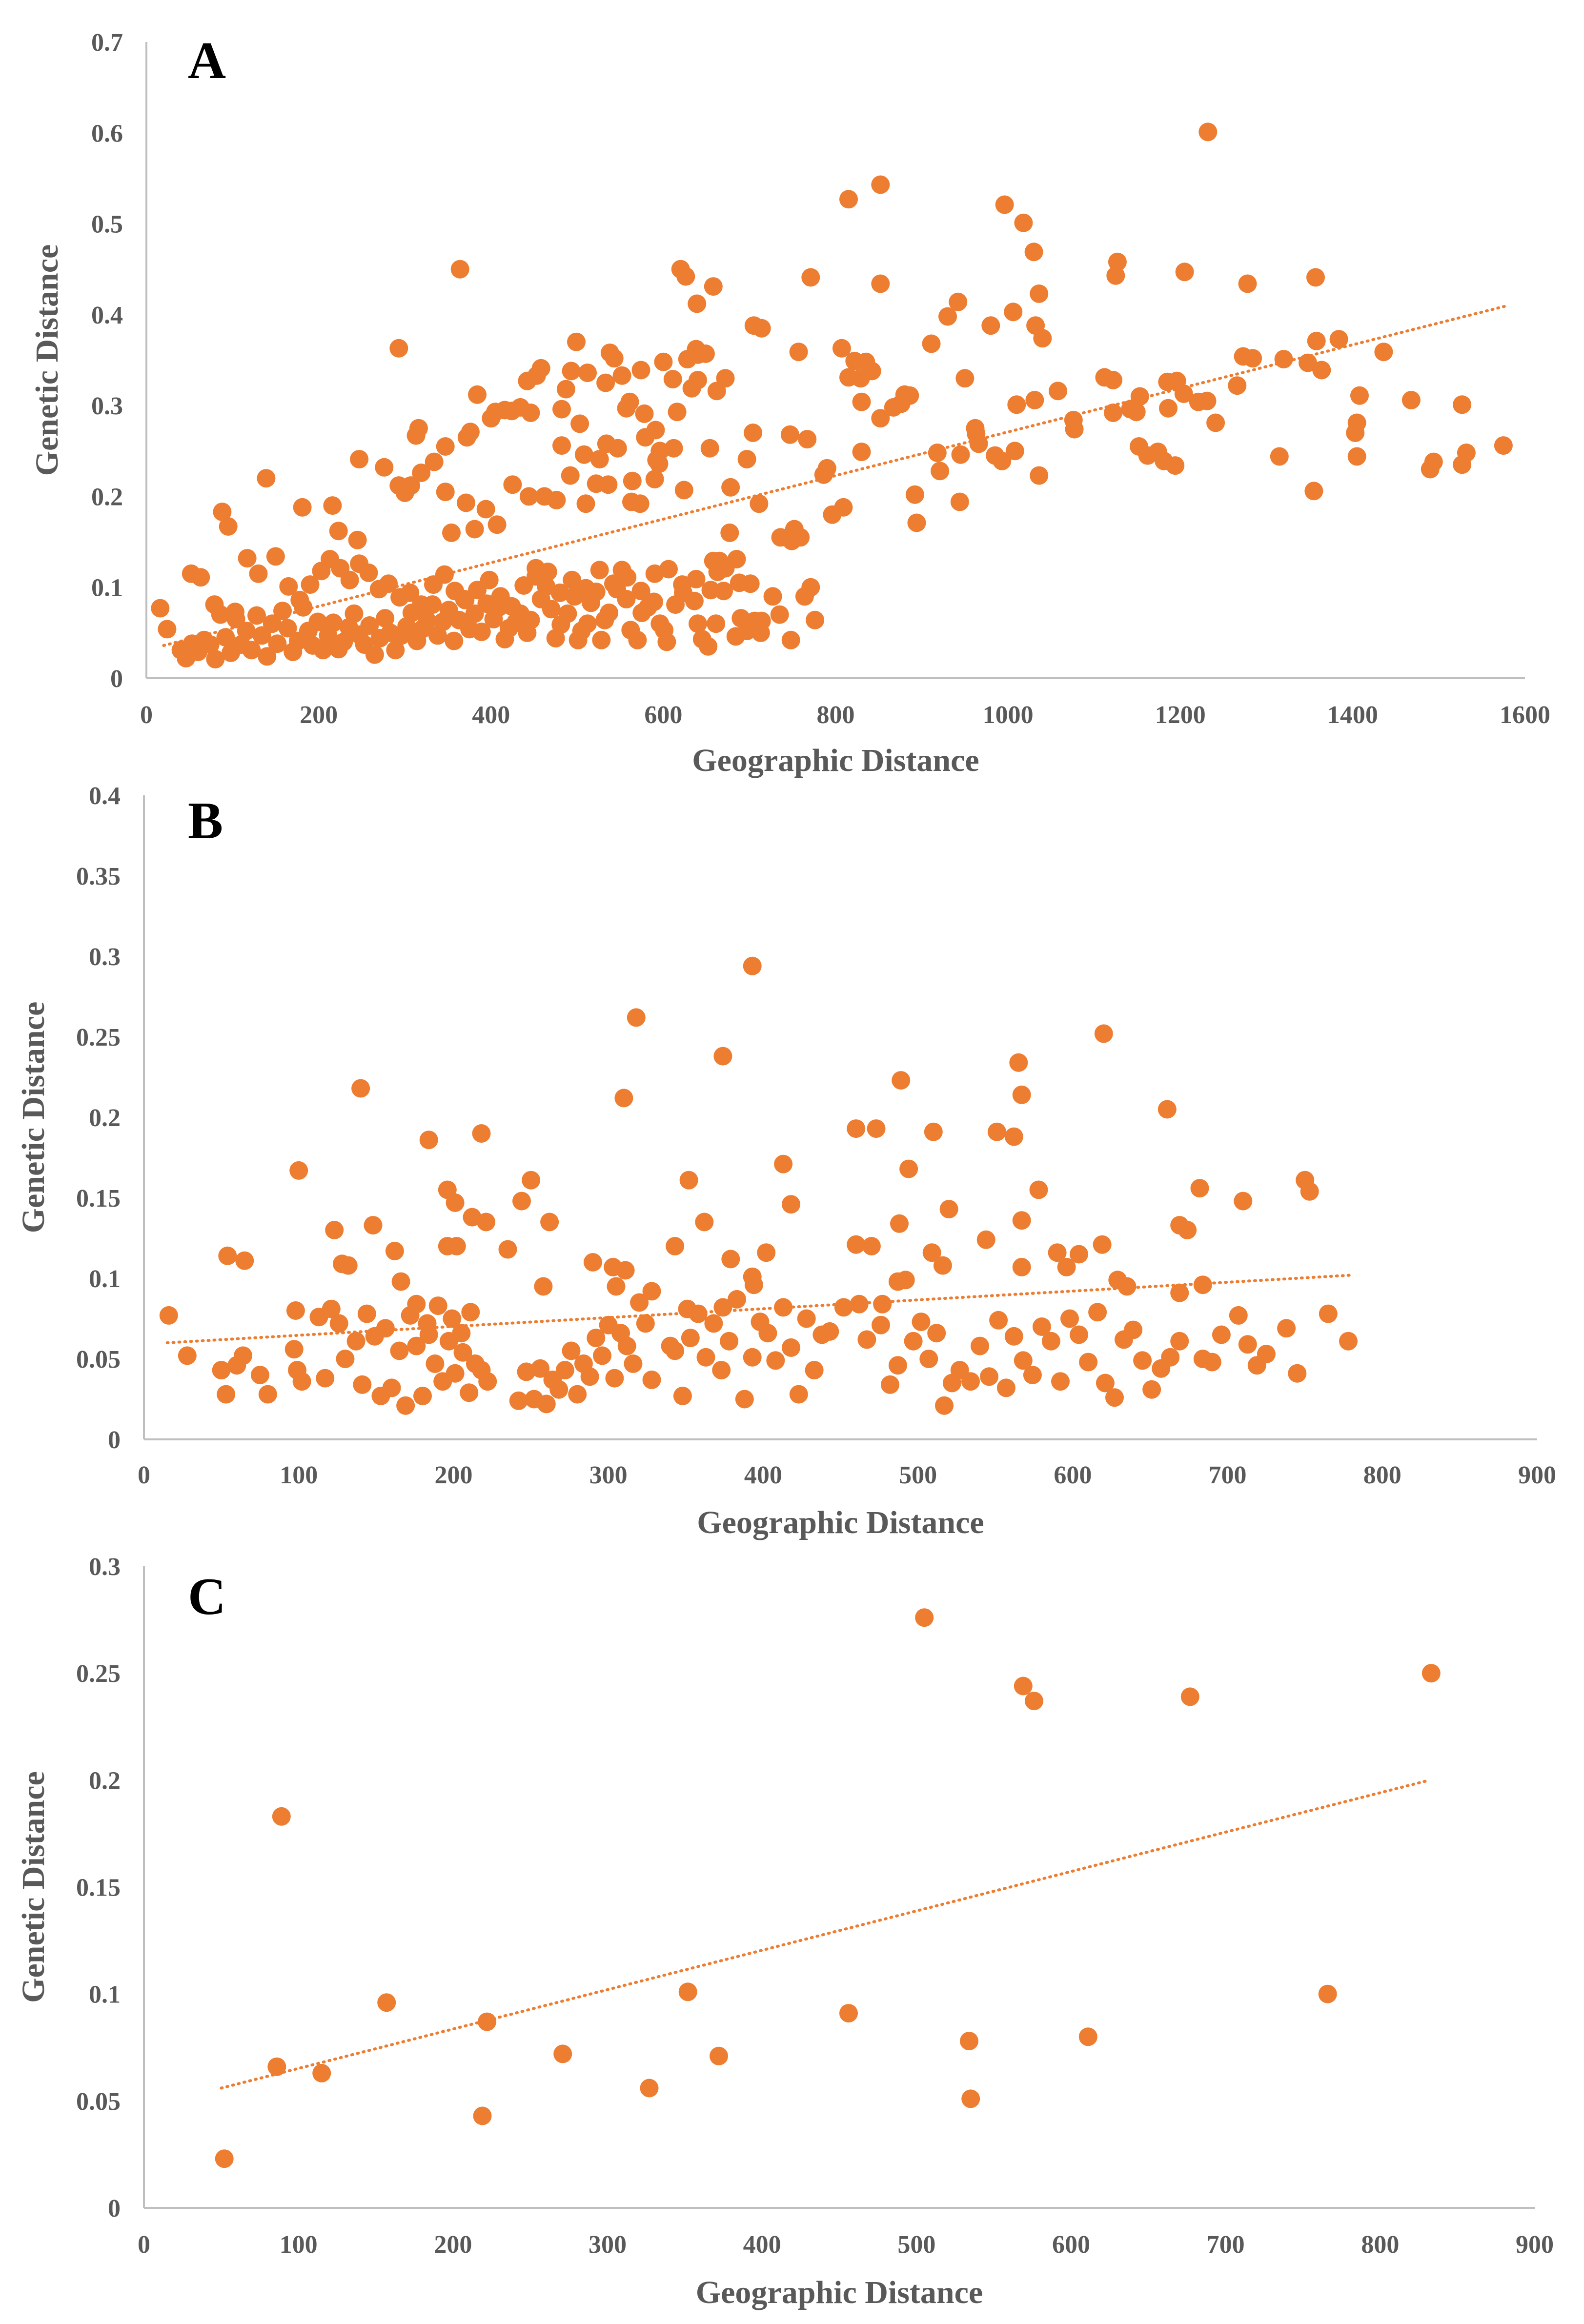  Describe the element at coordinates (453, 2245) in the screenshot. I see `x-tick-label: 200` at that location.